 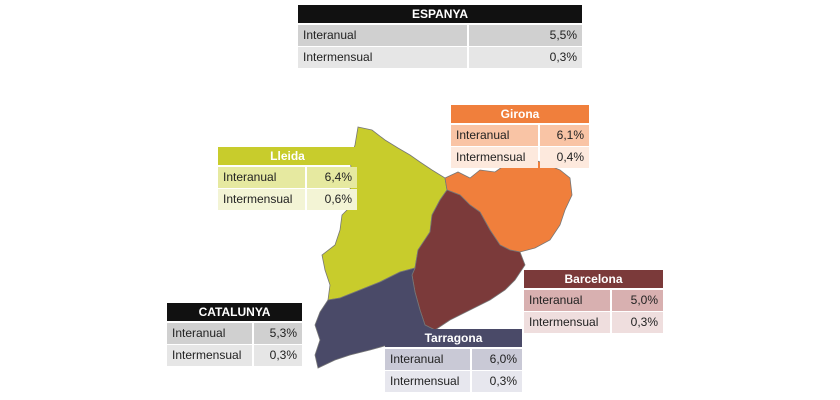 I want to click on table-title: Barcelona, so click(x=593, y=279).